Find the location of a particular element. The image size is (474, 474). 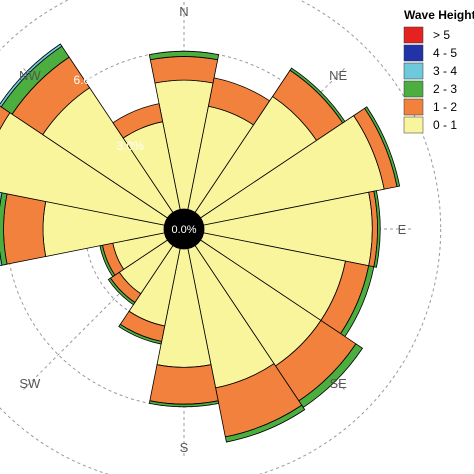

grid-spoke-sw is located at coordinates (96, 317).